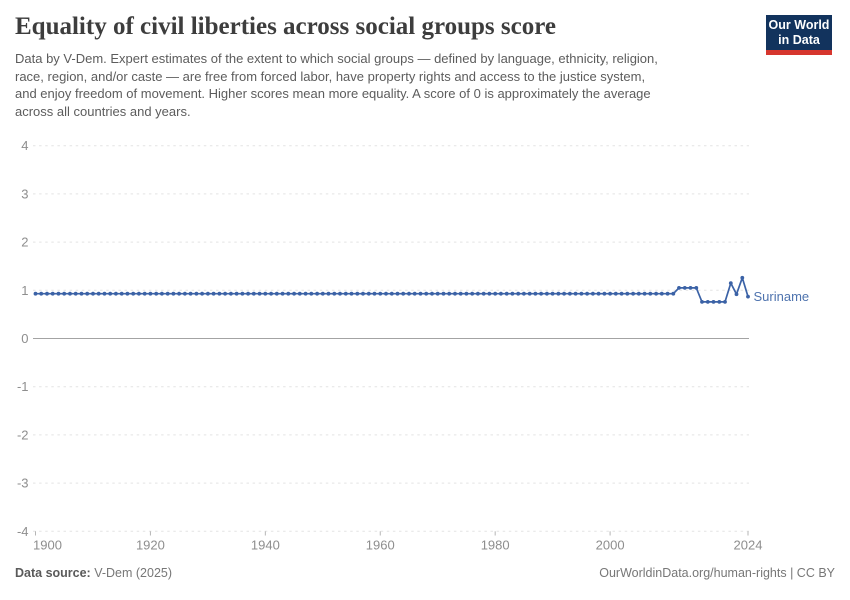 The width and height of the screenshot is (850, 600). I want to click on owid-logo: Our World in Data, so click(799, 35).